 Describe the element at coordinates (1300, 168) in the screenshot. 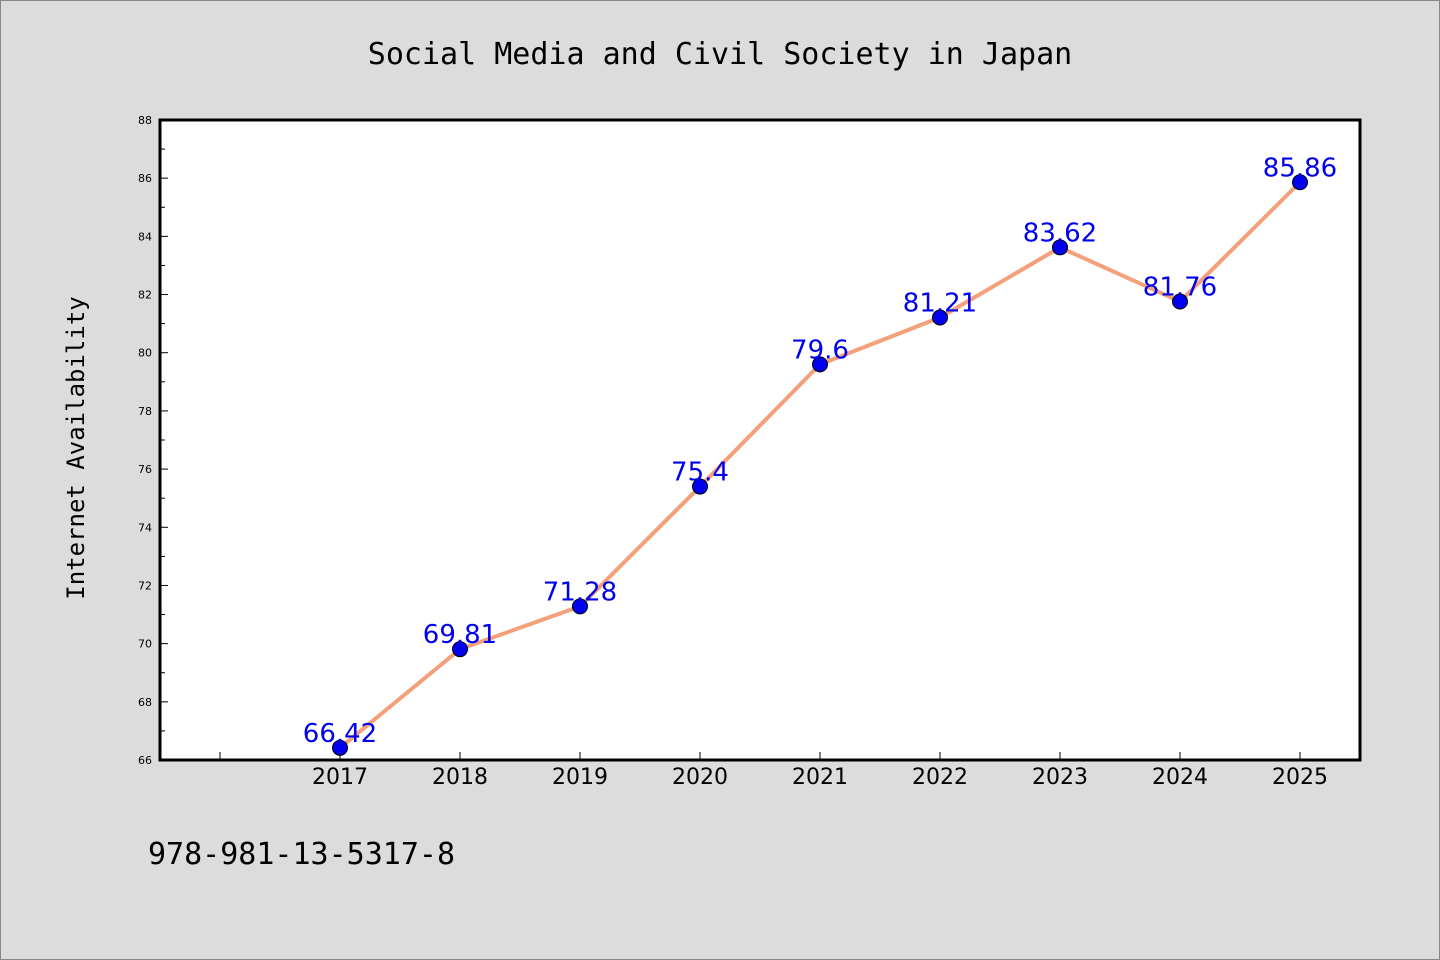

I see `data-label: 85.86` at that location.